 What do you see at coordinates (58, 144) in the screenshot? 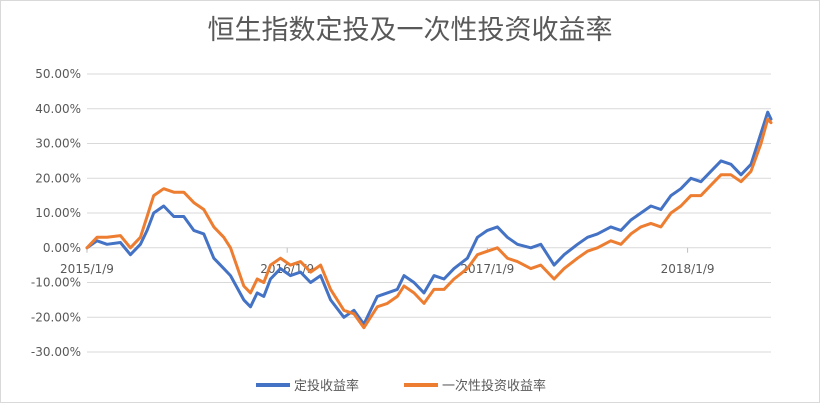
I see `y-tick-label: 30.00%` at bounding box center [58, 144].